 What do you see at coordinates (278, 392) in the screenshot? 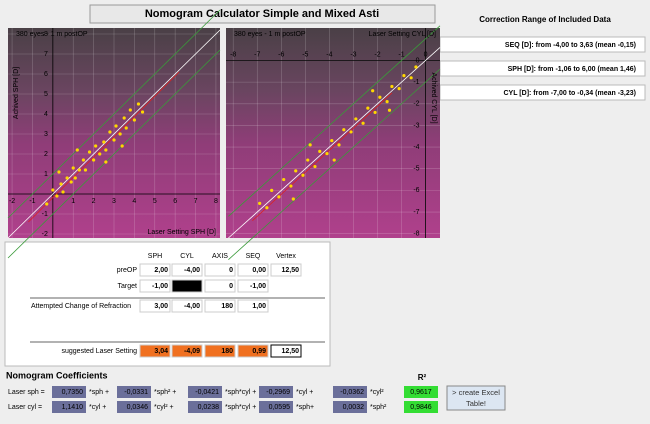
I see `coef-value: -0,2969` at bounding box center [278, 392].